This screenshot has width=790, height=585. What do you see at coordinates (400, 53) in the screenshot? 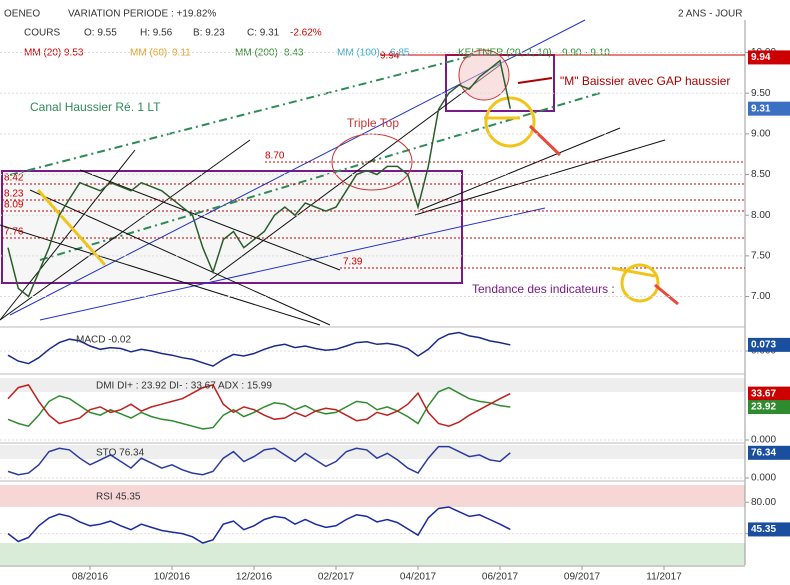
I see `legend-value: 6.85` at bounding box center [400, 53].